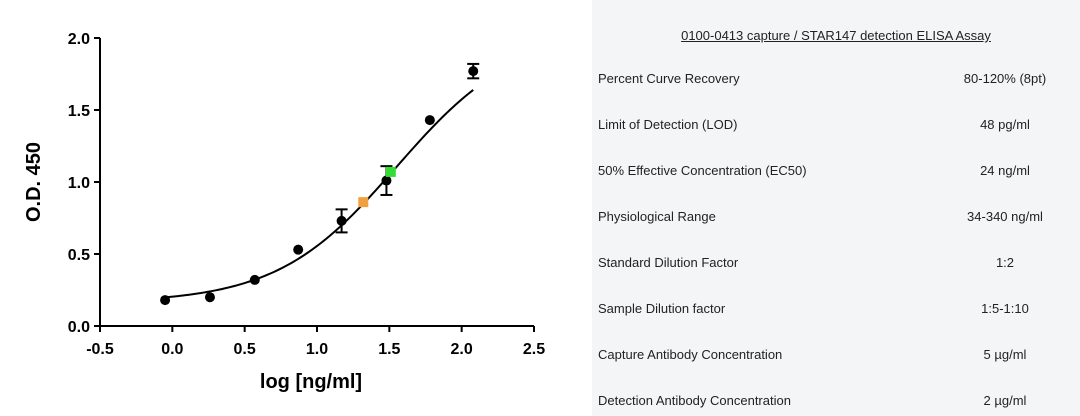 The width and height of the screenshot is (1080, 416). Describe the element at coordinates (669, 78) in the screenshot. I see `row-label: Percent Curve Recovery` at that location.